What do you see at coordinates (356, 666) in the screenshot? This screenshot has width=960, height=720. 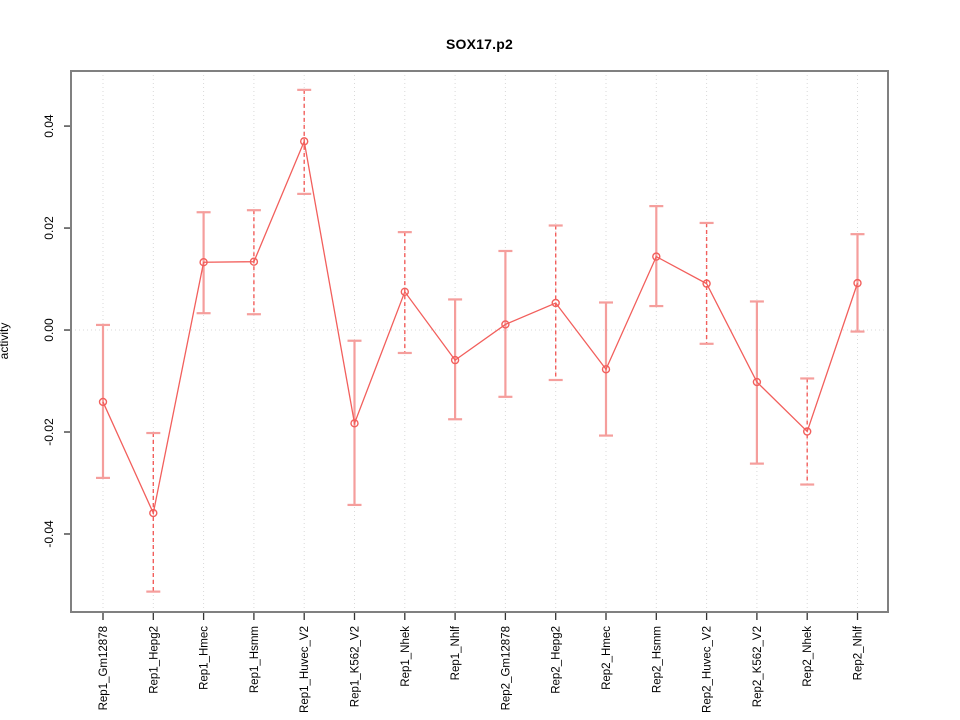 I see `x-tick-label: Rep1_K562_V2` at bounding box center [356, 666].